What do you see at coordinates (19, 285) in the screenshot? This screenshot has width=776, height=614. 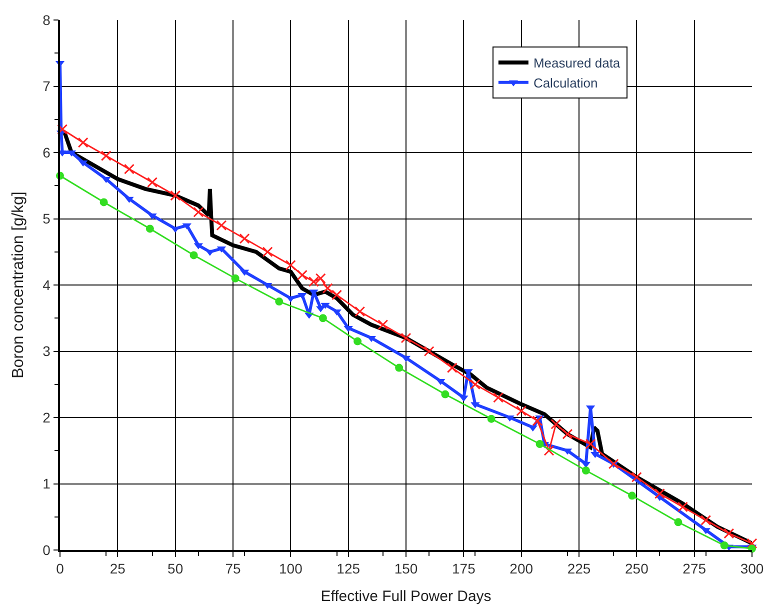 I see `y-axis-title: Boron concentration [g/kg]` at bounding box center [19, 285].